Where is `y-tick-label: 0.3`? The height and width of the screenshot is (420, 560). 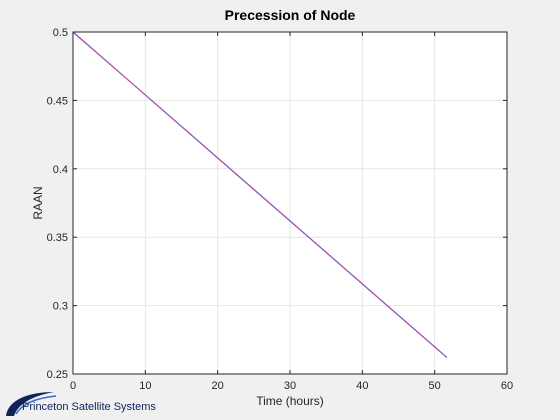 y-tick-label: 0.3 is located at coordinates (60, 307).